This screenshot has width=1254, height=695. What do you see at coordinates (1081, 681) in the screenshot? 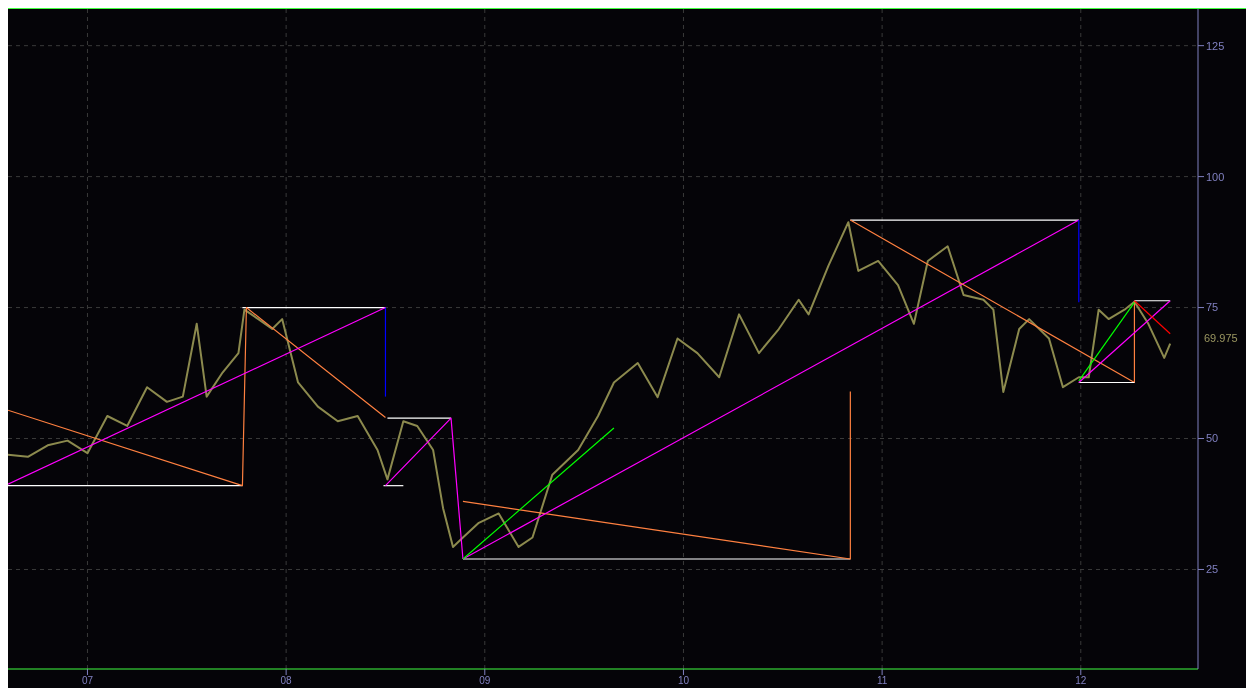
I see `x-tick-label: 12` at bounding box center [1081, 681].